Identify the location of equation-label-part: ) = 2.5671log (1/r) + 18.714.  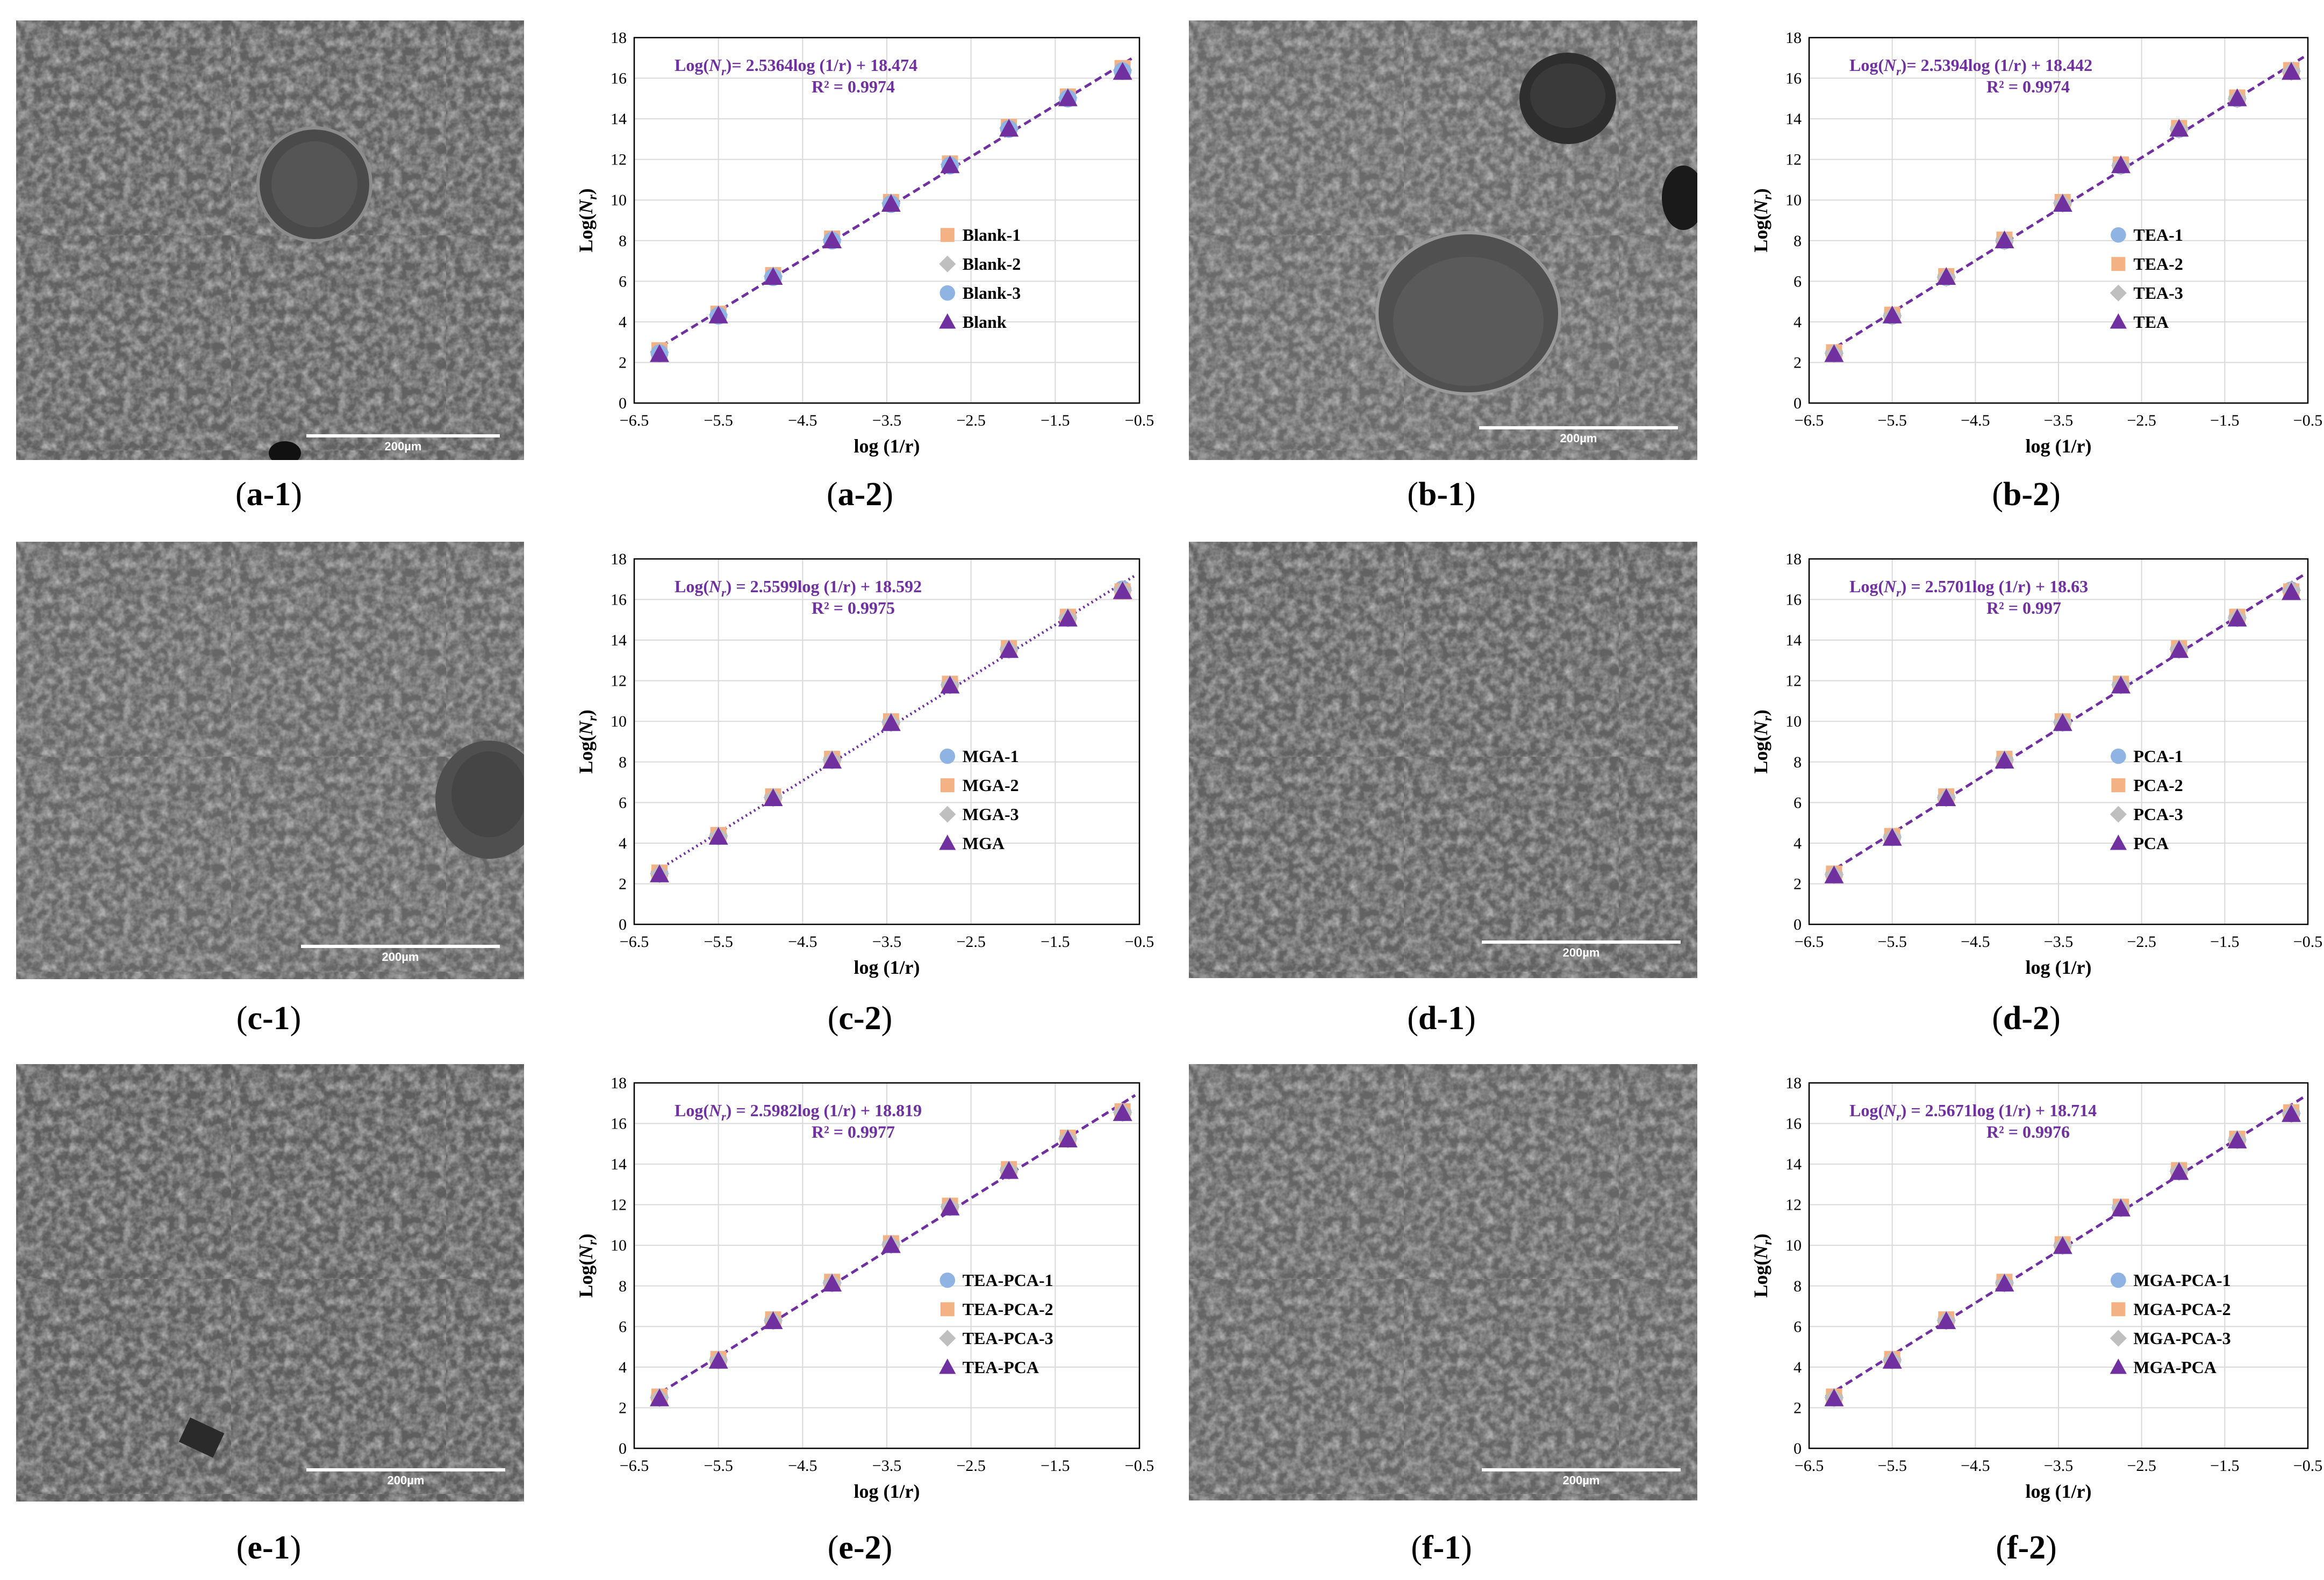
(1999, 1110).